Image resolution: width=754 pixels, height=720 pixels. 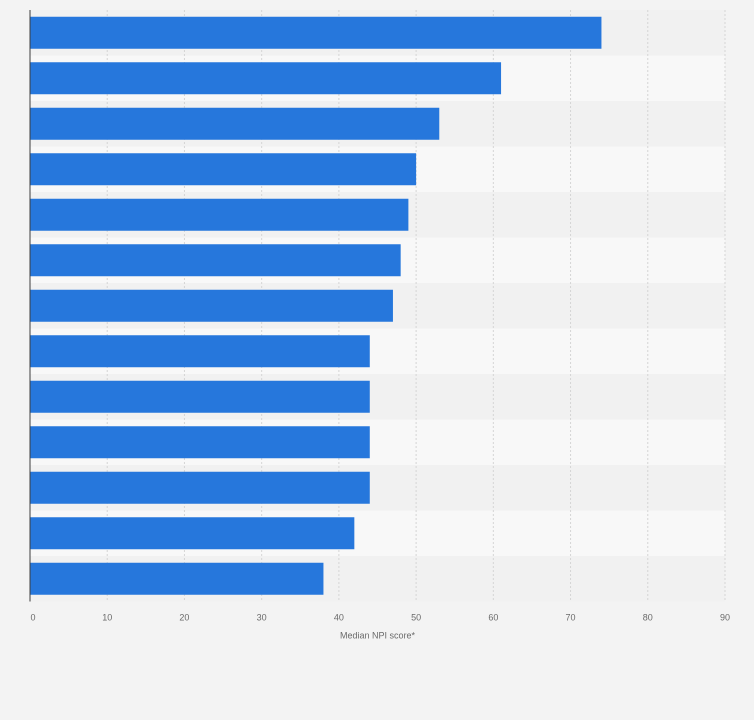 I want to click on x-tick-label: 20, so click(x=184, y=618).